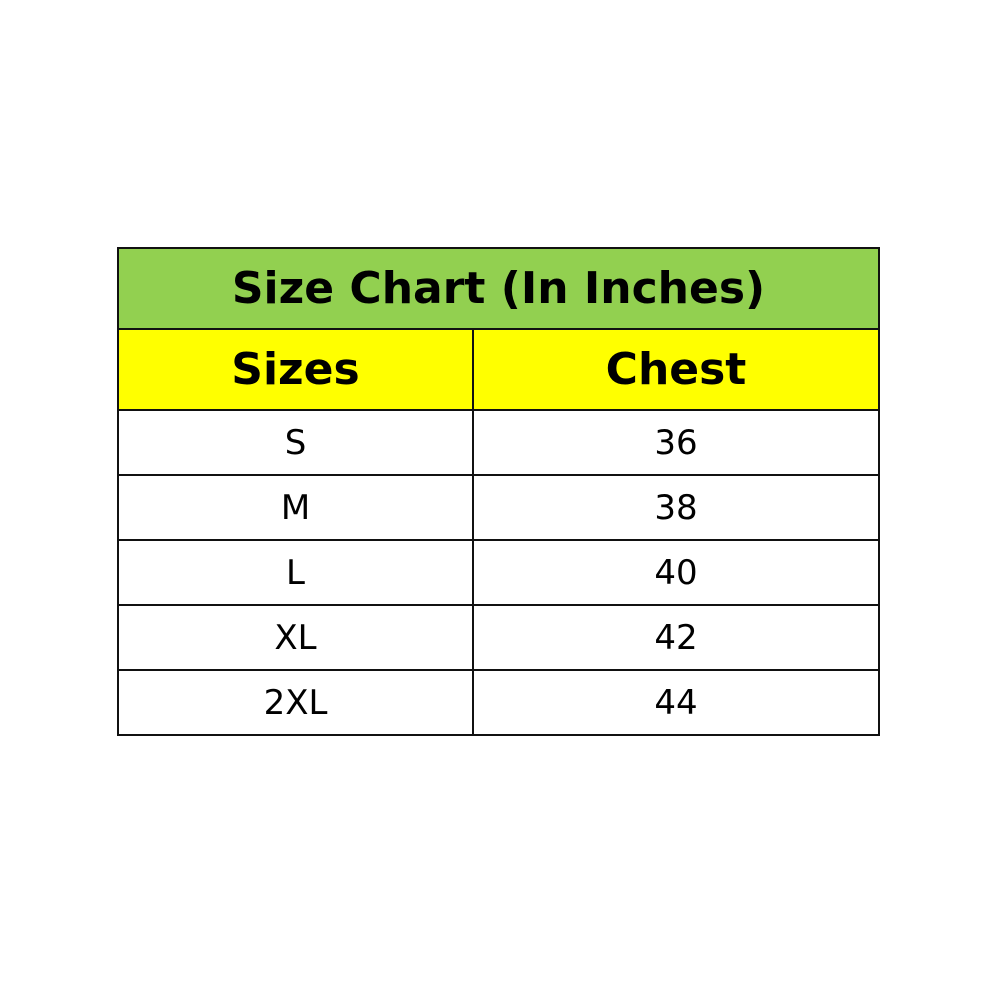 Image resolution: width=1000 pixels, height=1000 pixels. What do you see at coordinates (295, 702) in the screenshot?
I see `size-cell: 2XL` at bounding box center [295, 702].